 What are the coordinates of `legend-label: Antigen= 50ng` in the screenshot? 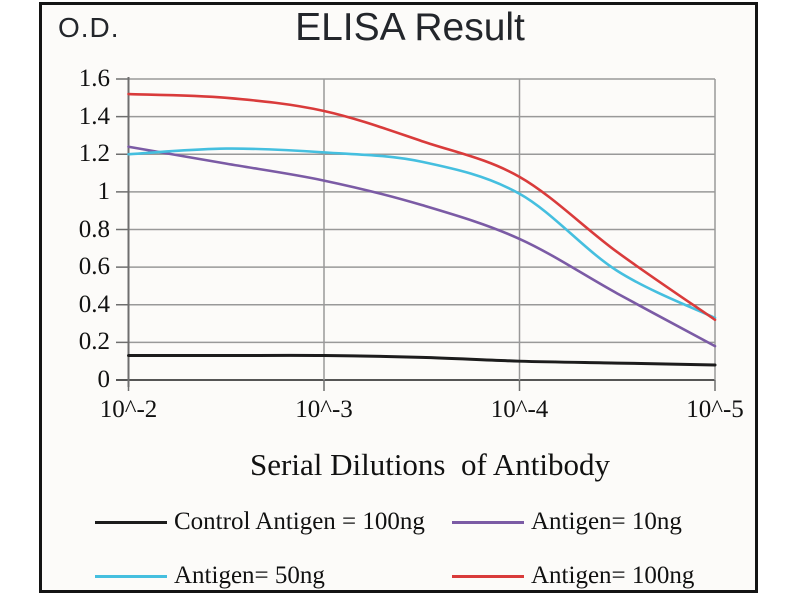 It's located at (249, 575).